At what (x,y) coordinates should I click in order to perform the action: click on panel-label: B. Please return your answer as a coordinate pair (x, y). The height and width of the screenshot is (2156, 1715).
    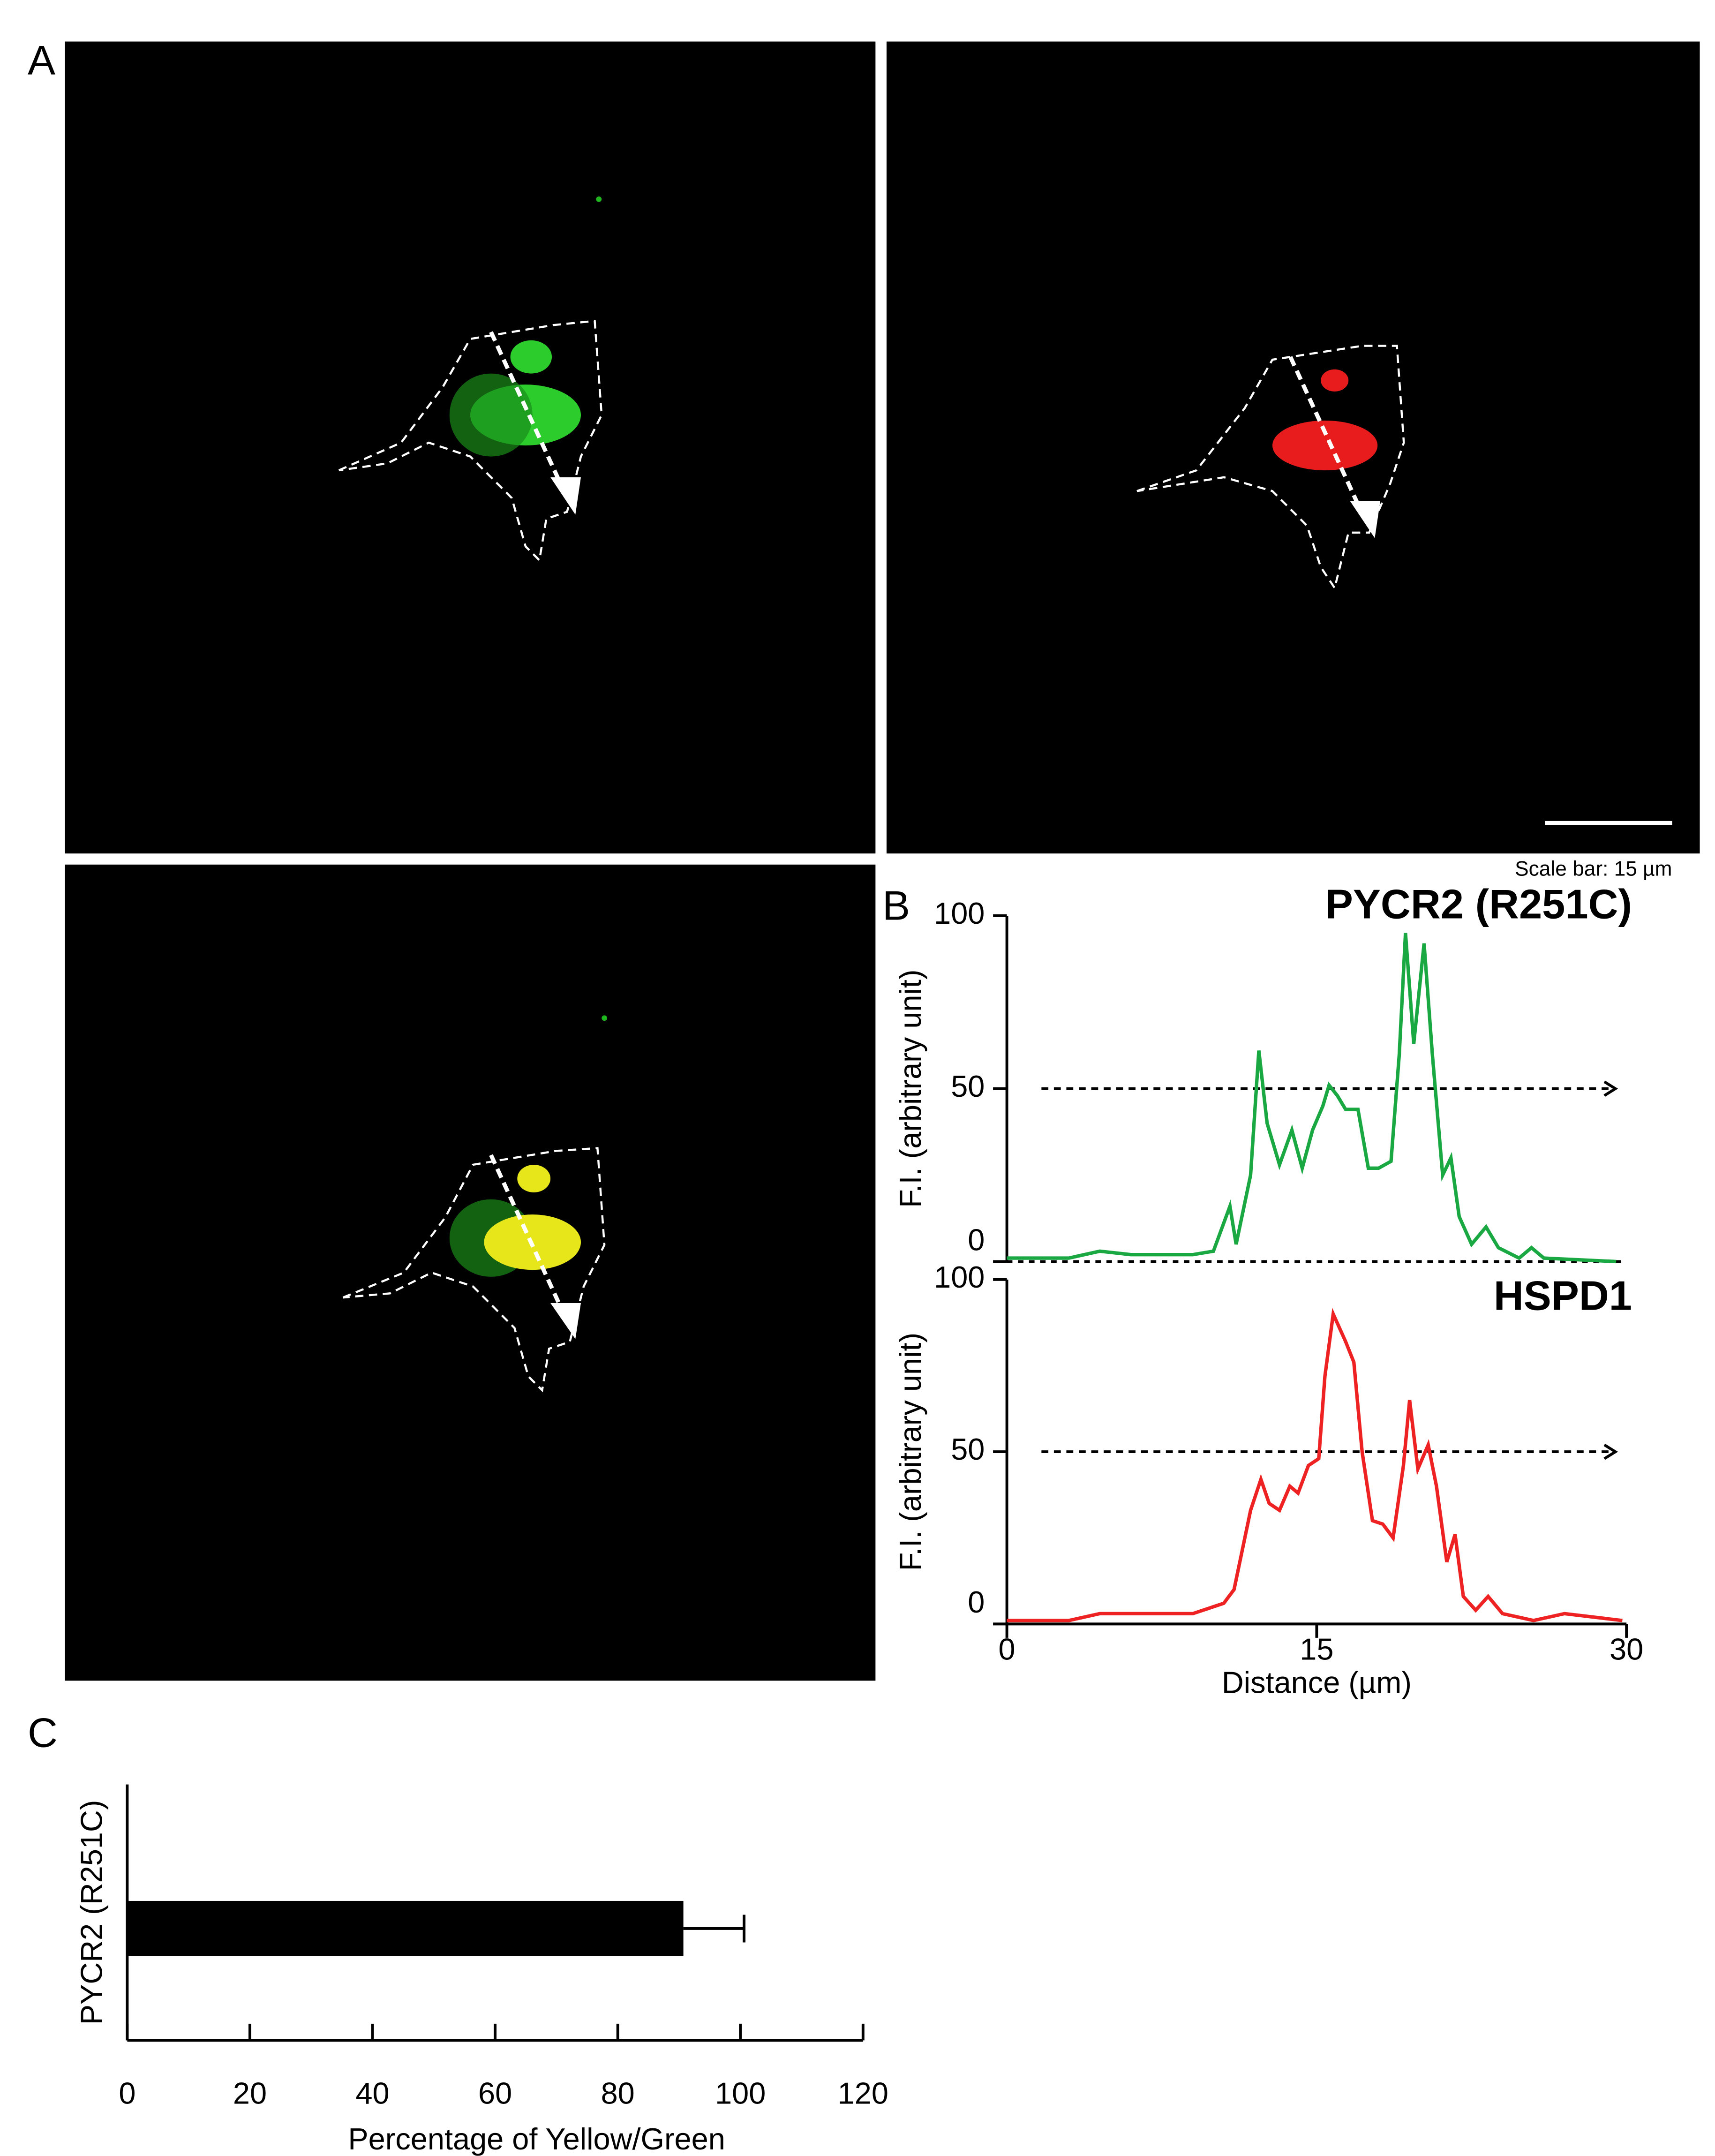
    Looking at the image, I should click on (896, 906).